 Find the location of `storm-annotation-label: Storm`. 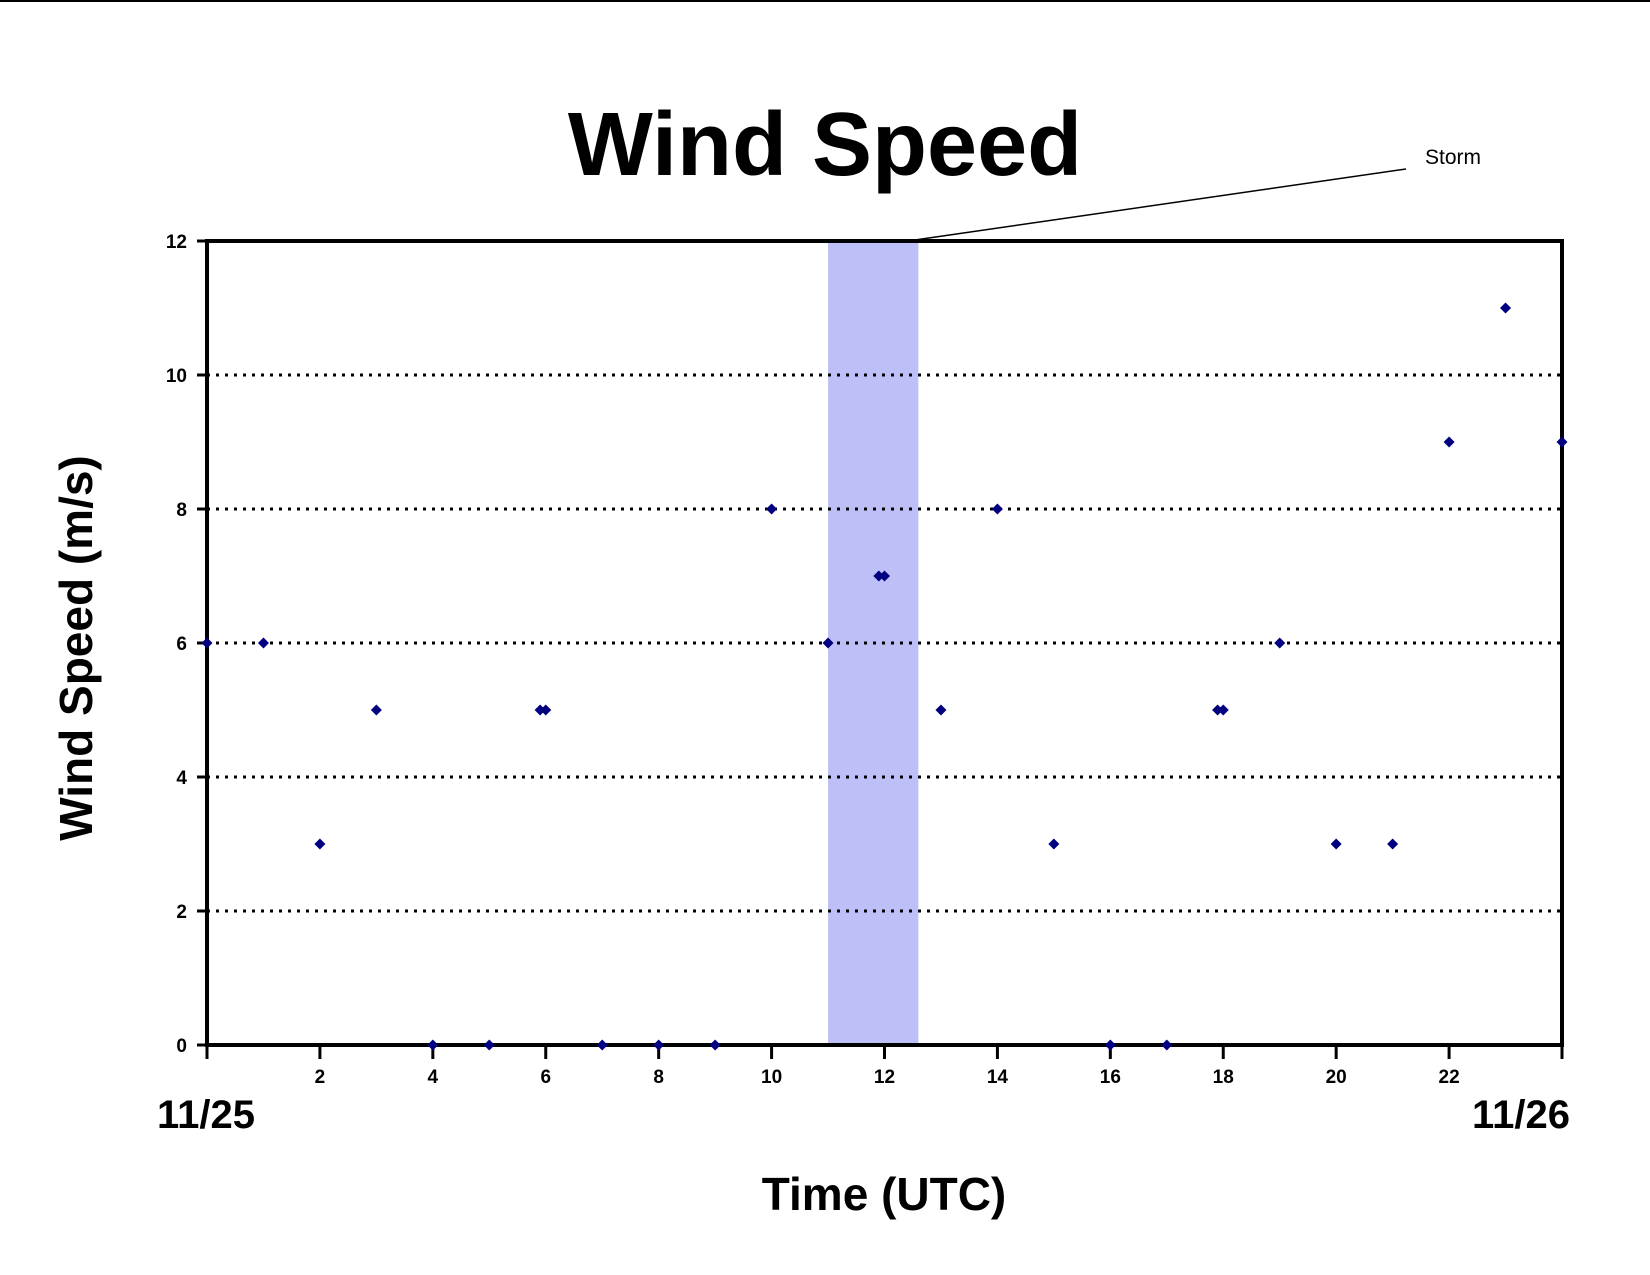

storm-annotation-label: Storm is located at coordinates (1453, 157).